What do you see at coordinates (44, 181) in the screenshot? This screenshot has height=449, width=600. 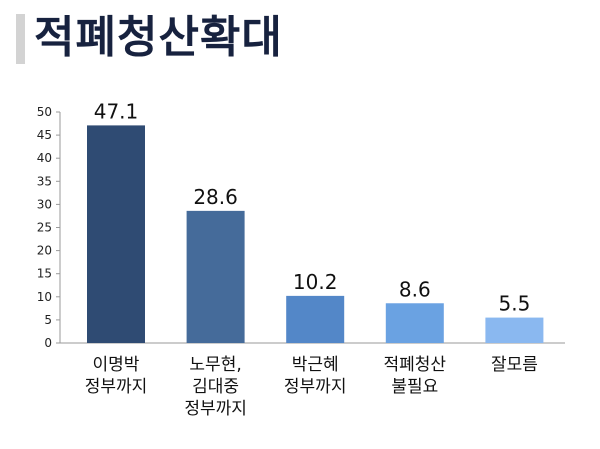 I see `y-tick-label: 35` at bounding box center [44, 181].